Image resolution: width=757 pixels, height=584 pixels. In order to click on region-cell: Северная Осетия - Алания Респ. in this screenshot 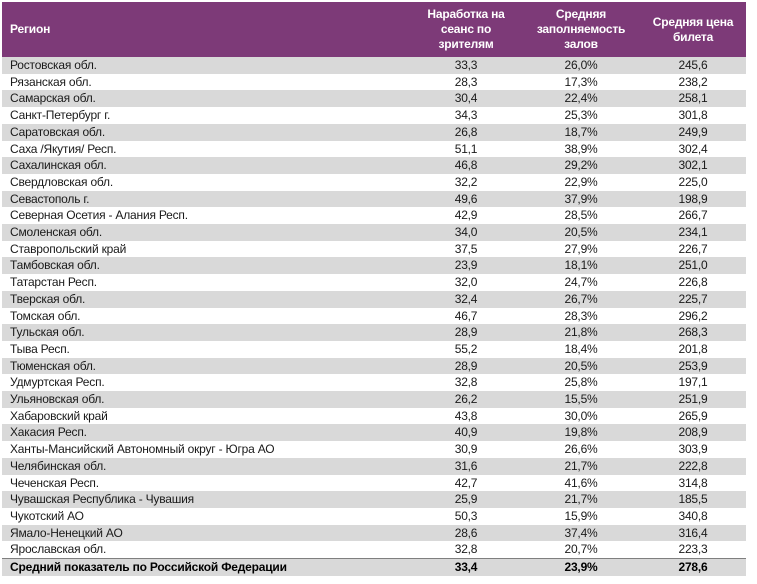, I will do `click(99, 215)`.